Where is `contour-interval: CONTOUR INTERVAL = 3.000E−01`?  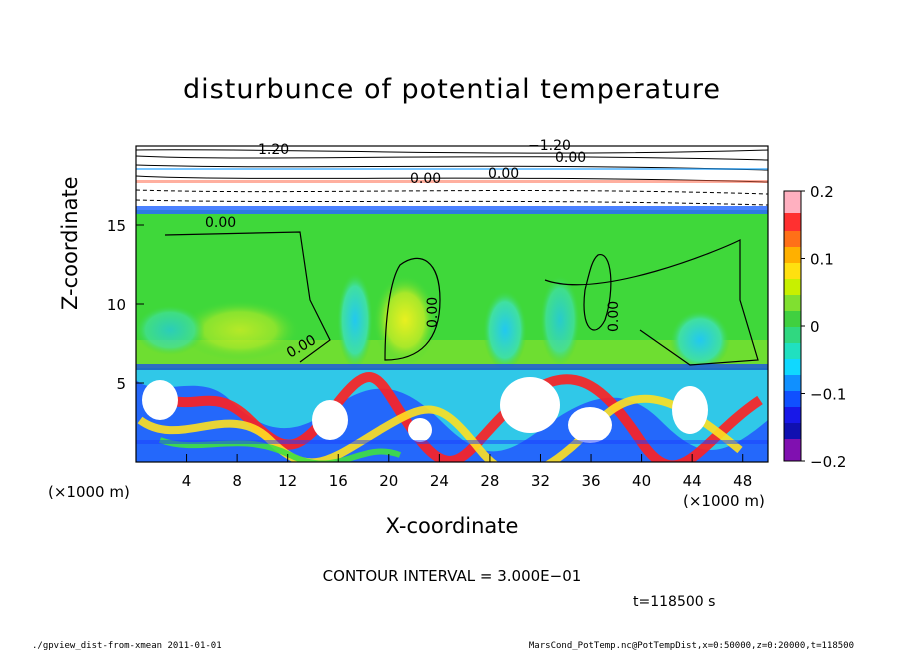 contour-interval: CONTOUR INTERVAL = 3.000E−01 is located at coordinates (452, 576).